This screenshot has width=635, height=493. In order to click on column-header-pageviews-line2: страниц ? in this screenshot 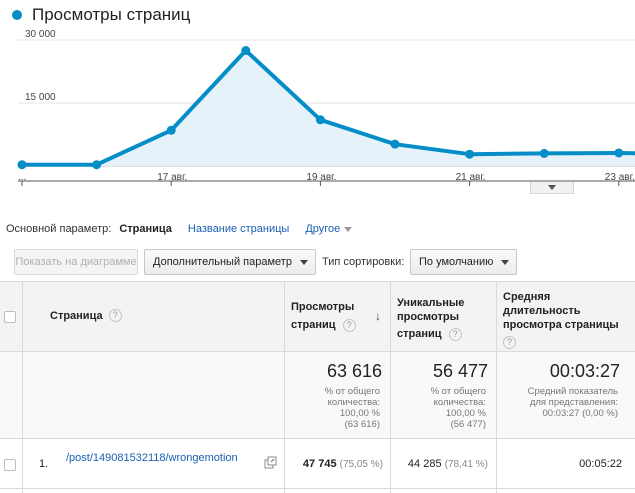, I will do `click(323, 325)`.